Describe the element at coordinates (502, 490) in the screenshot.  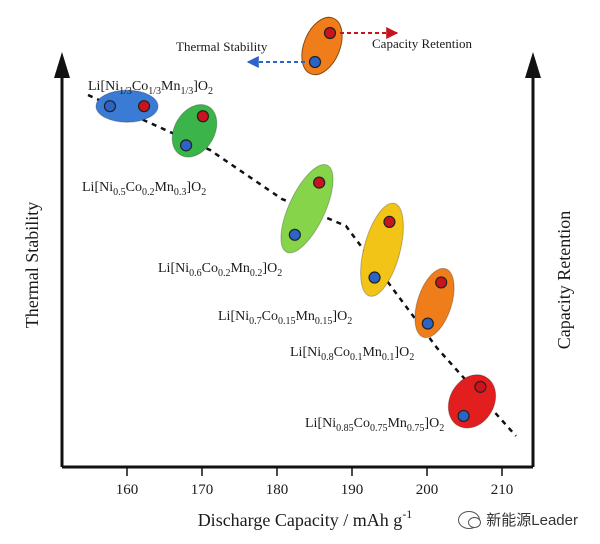
I see `x-tick-label: 210` at that location.